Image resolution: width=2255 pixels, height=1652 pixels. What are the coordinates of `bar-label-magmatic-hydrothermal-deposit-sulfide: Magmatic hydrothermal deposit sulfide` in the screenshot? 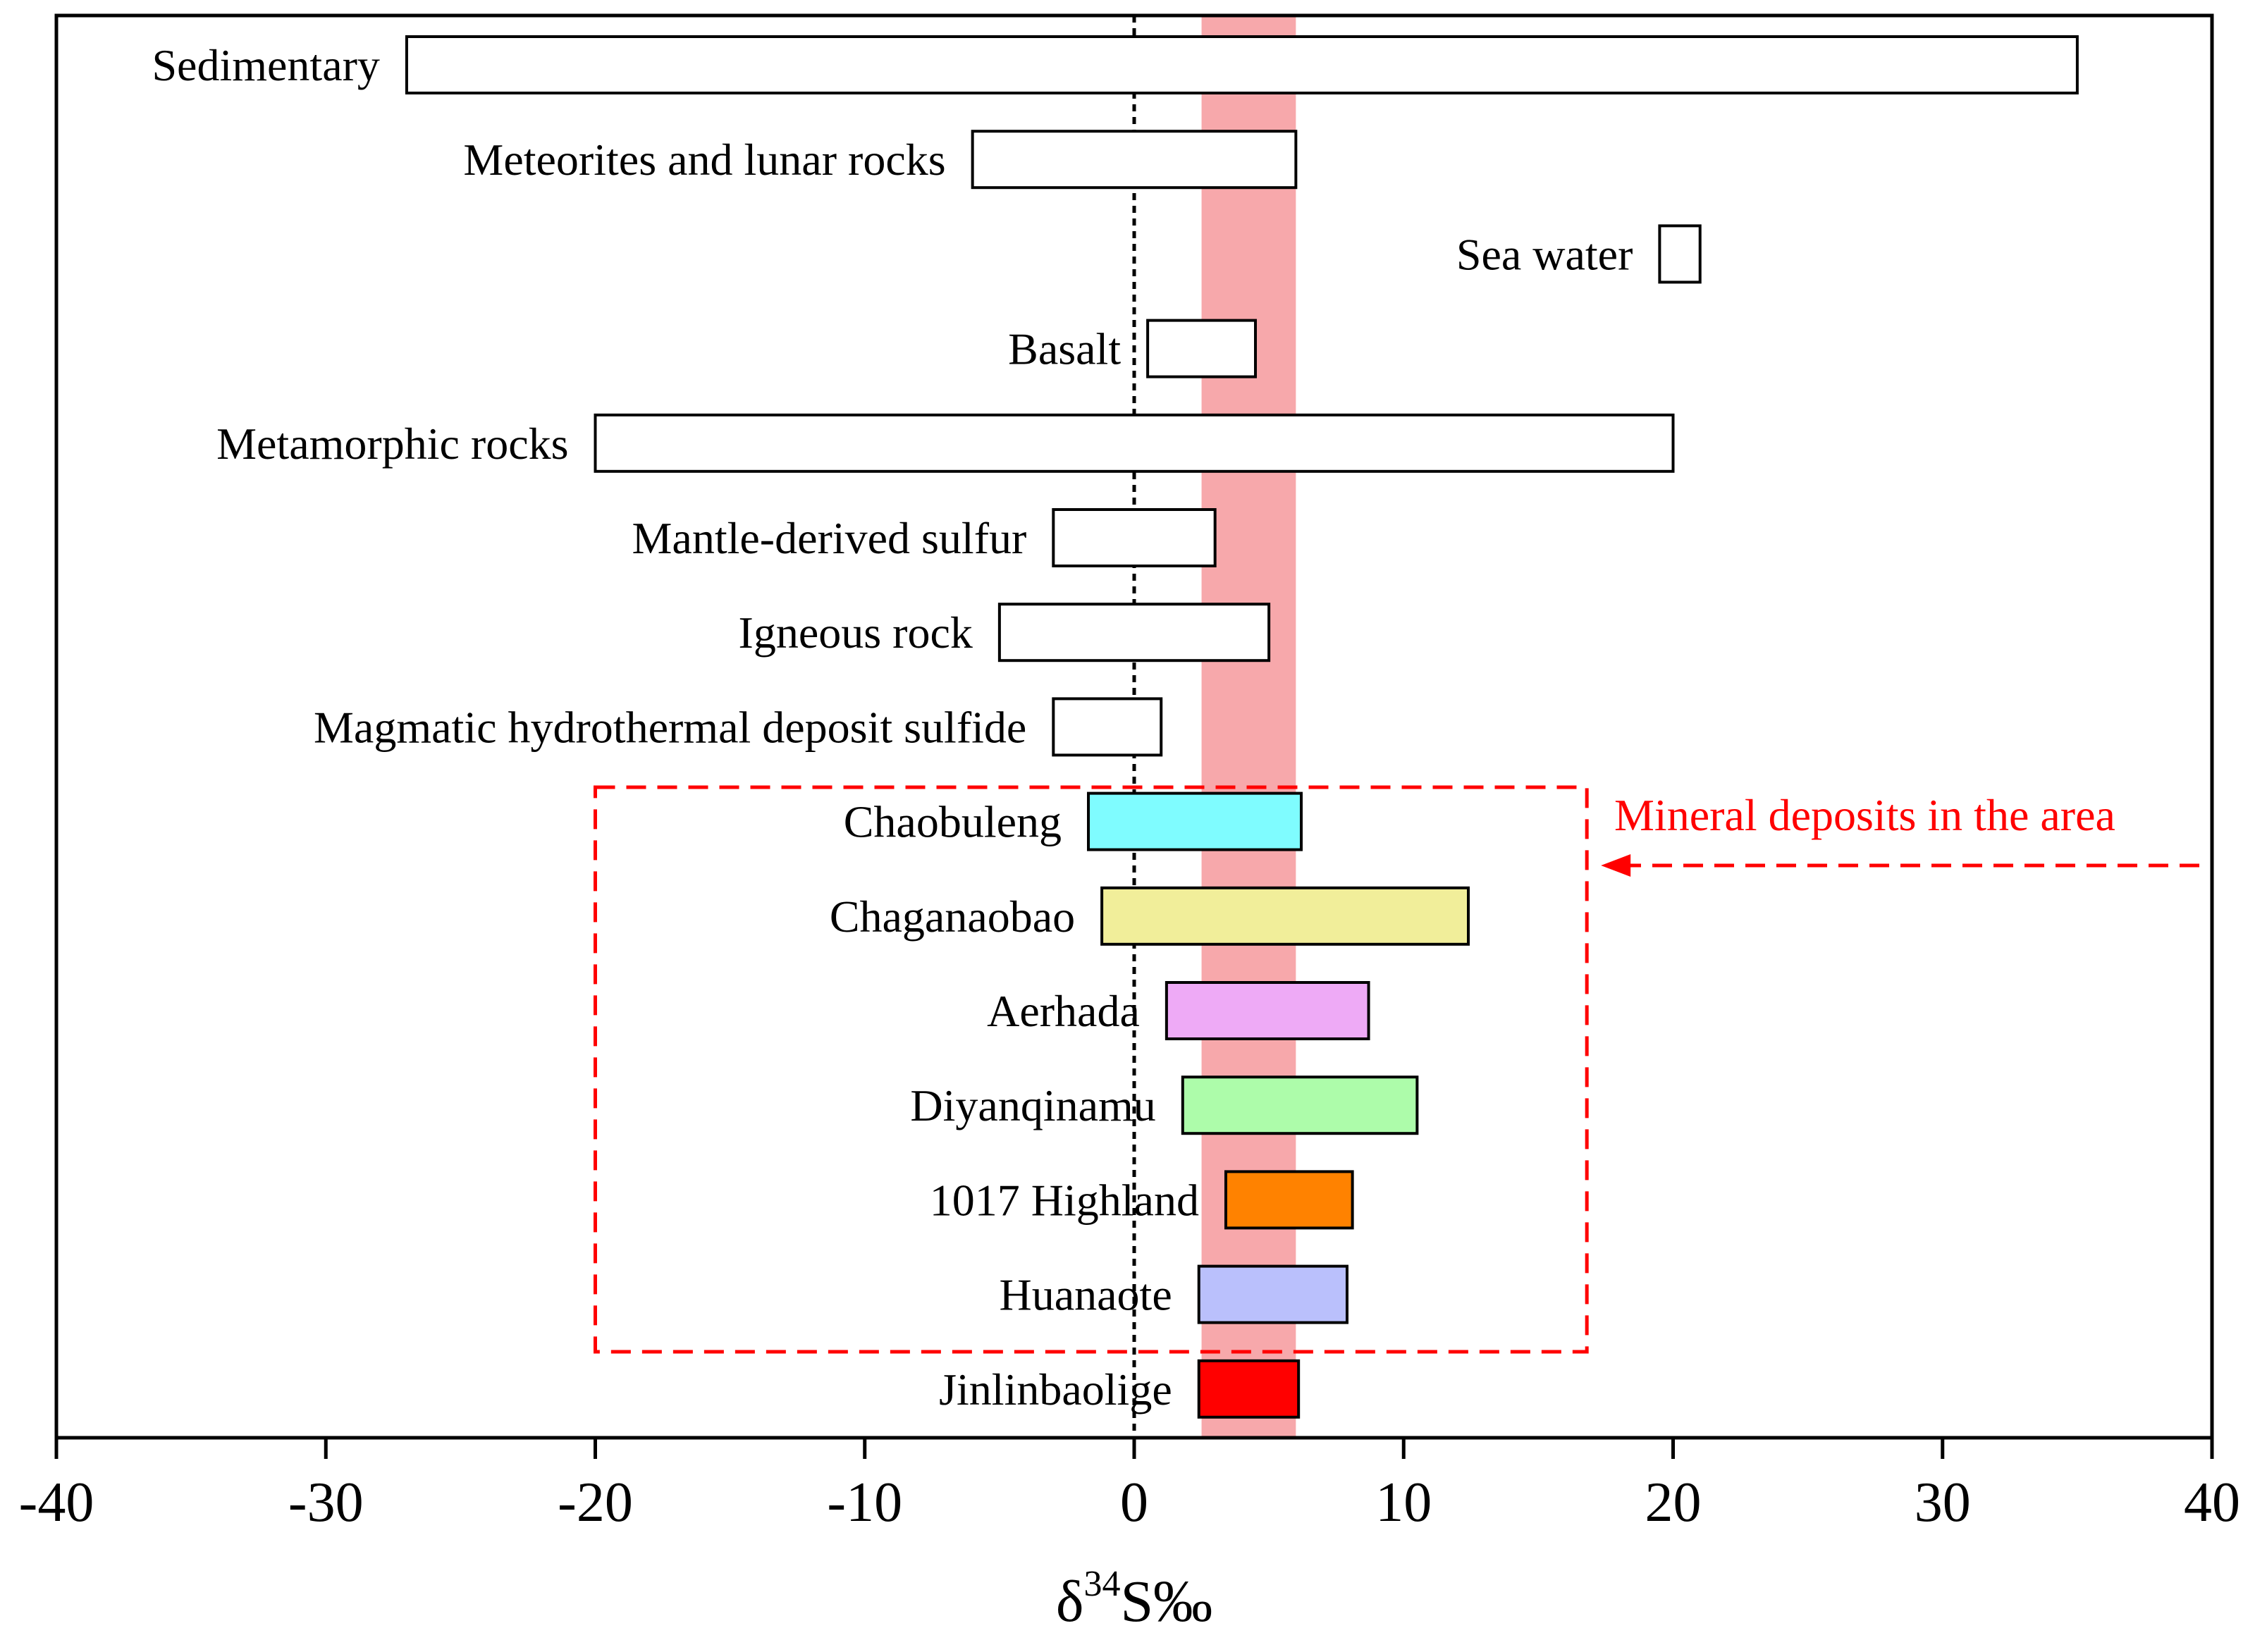 It's located at (670, 727).